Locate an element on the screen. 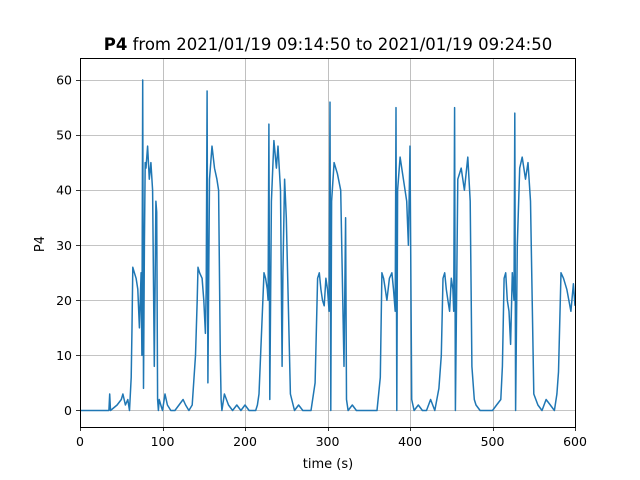 The image size is (640, 480). x-tick-label: 600 is located at coordinates (575, 441).